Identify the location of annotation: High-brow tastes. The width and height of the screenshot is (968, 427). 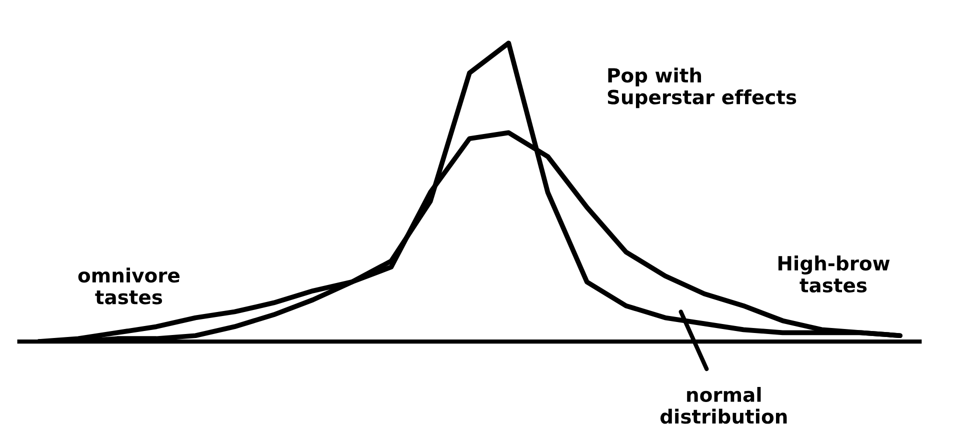
(834, 274).